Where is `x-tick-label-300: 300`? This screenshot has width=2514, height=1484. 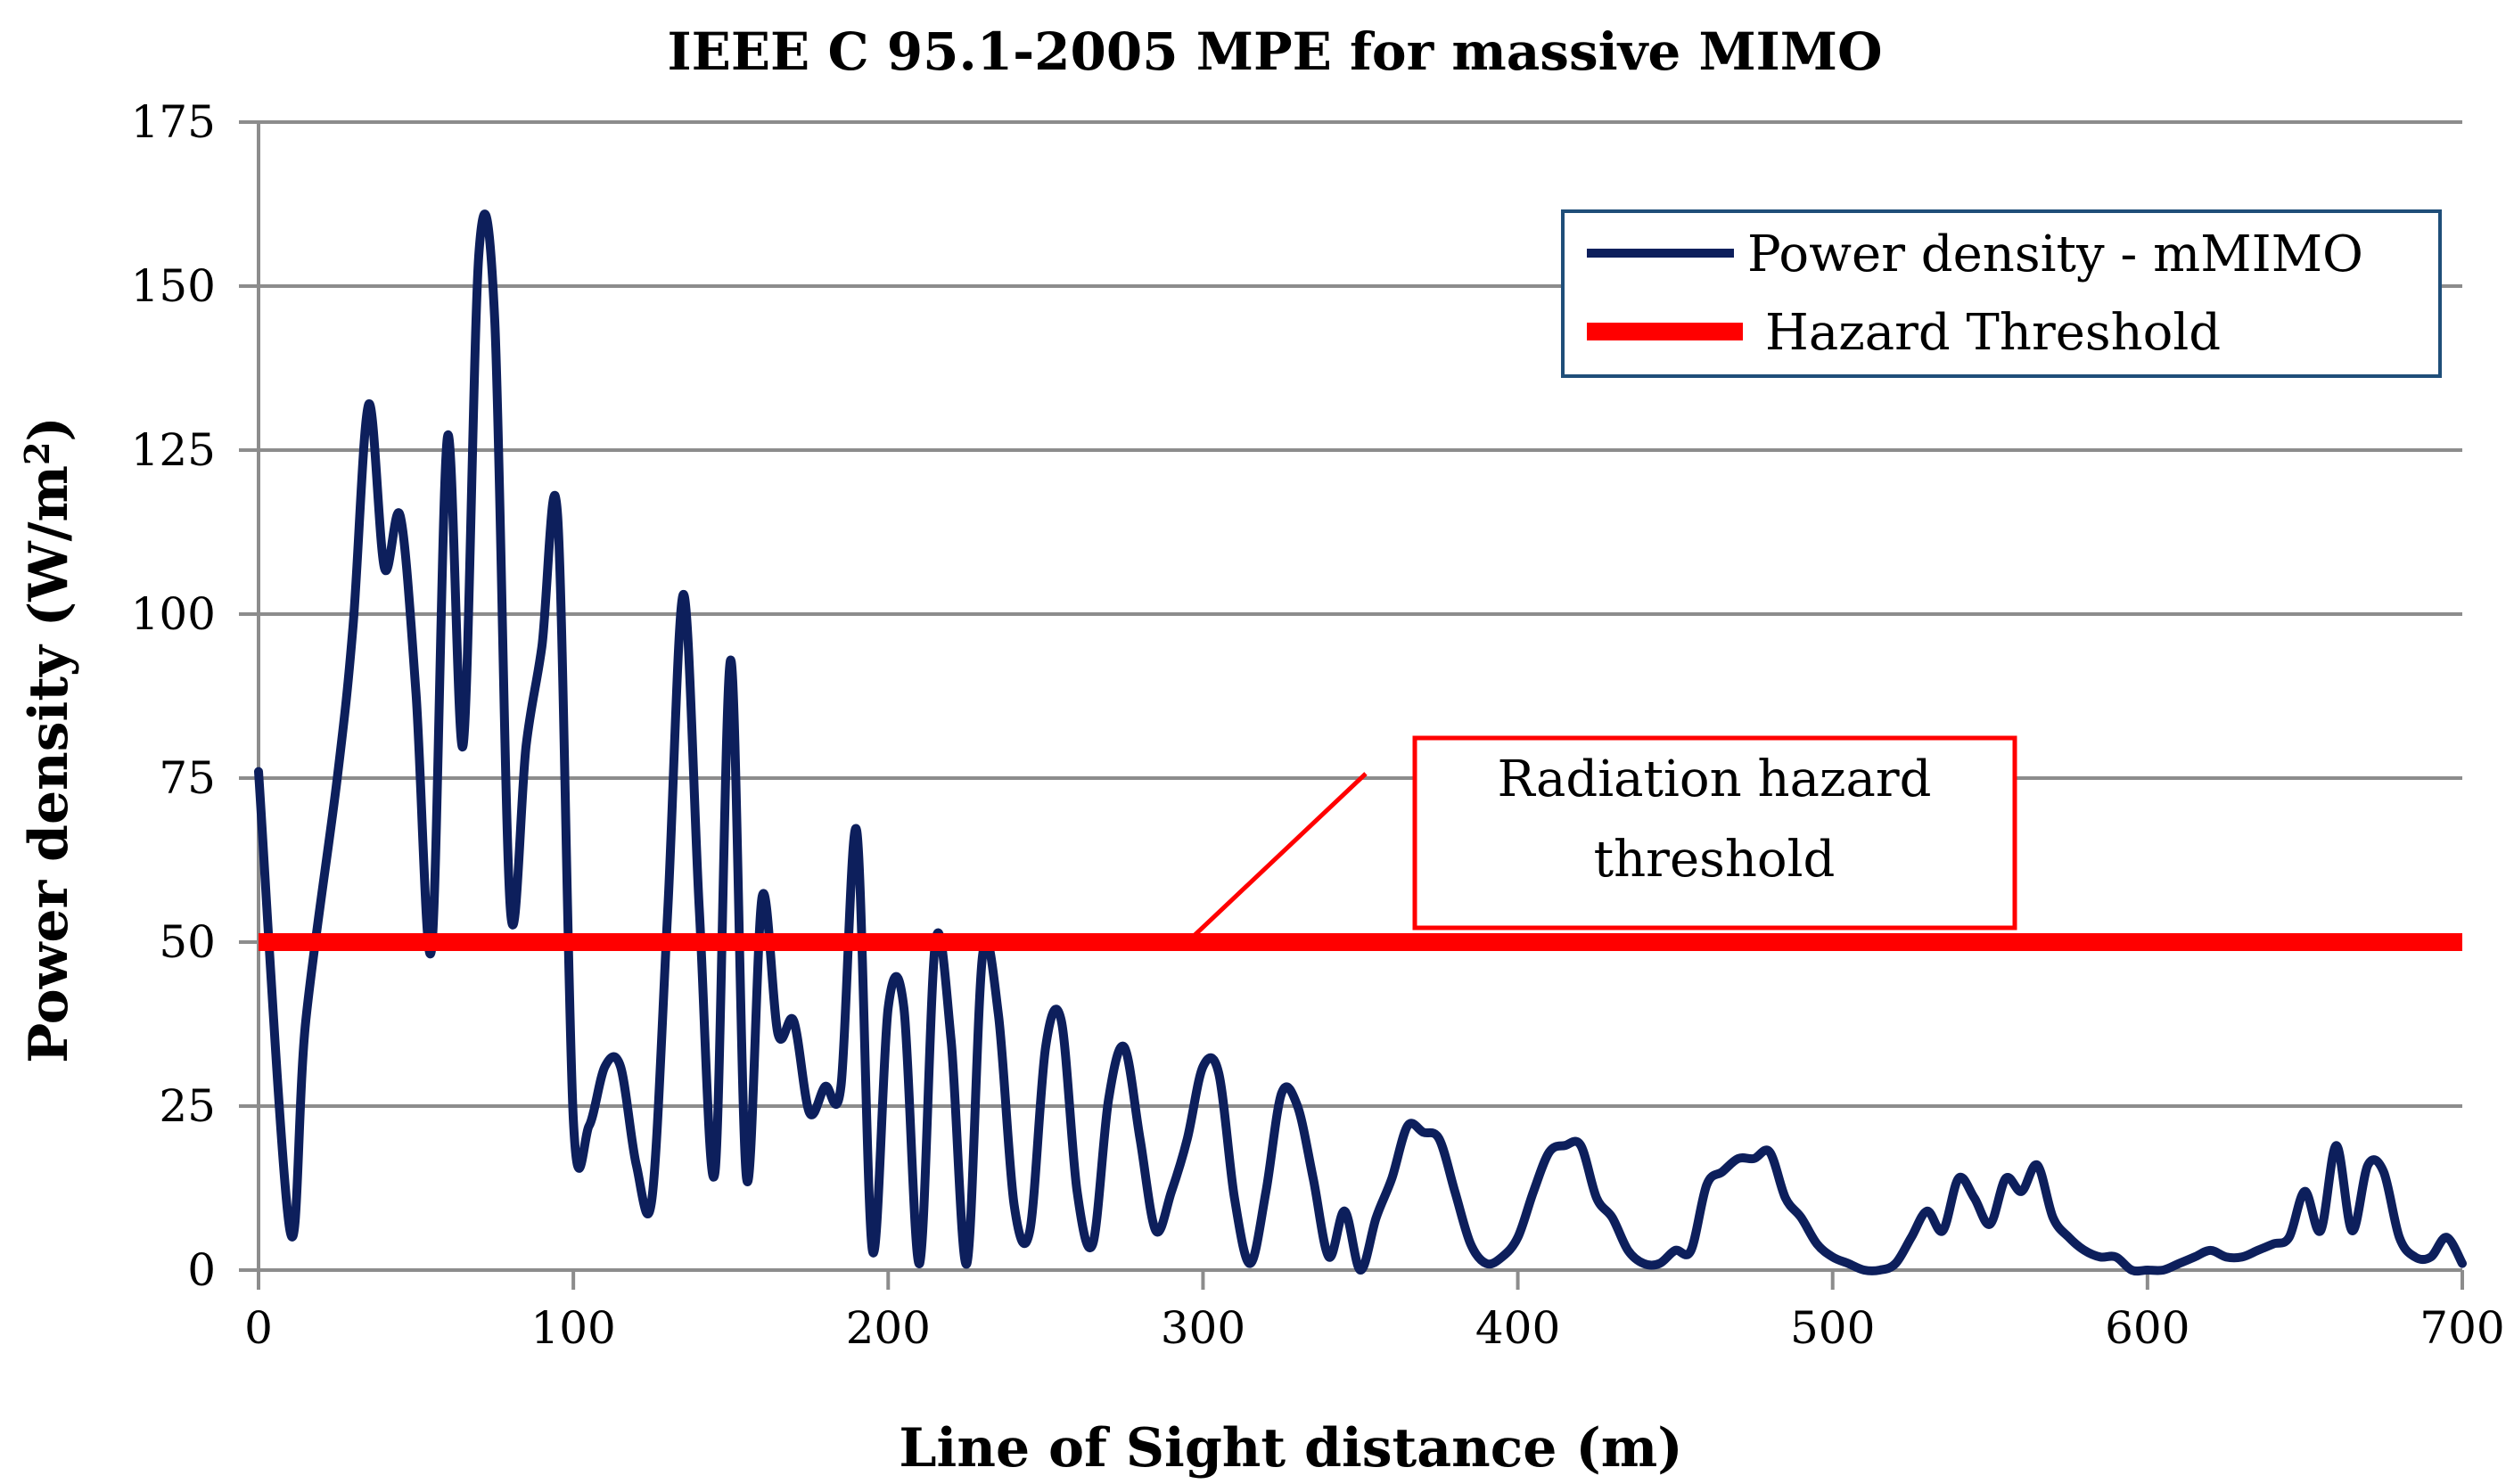 x-tick-label-300: 300 is located at coordinates (1203, 1328).